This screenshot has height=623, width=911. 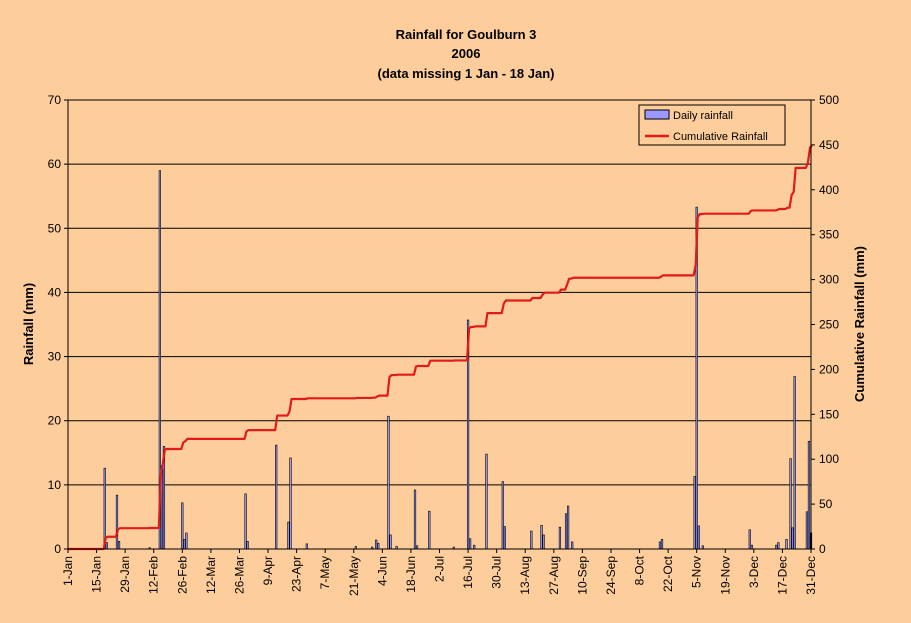 What do you see at coordinates (554, 575) in the screenshot?
I see `x-tick-label: 27-Aug` at bounding box center [554, 575].